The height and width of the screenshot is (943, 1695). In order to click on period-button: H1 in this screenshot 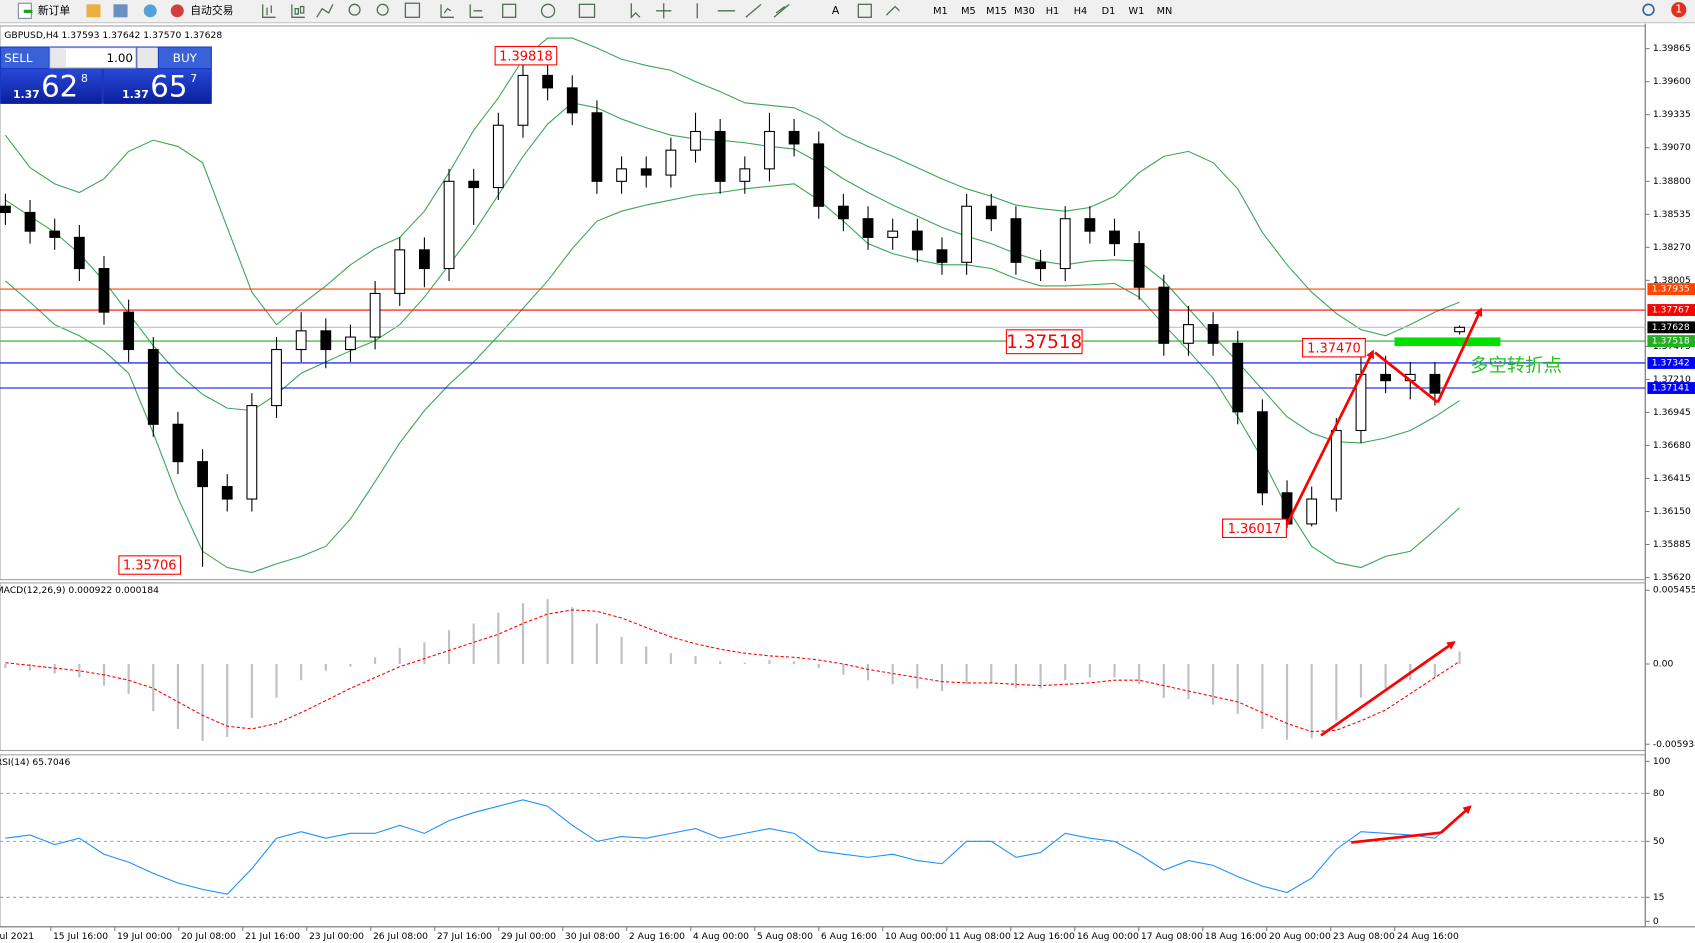, I will do `click(1052, 11)`.